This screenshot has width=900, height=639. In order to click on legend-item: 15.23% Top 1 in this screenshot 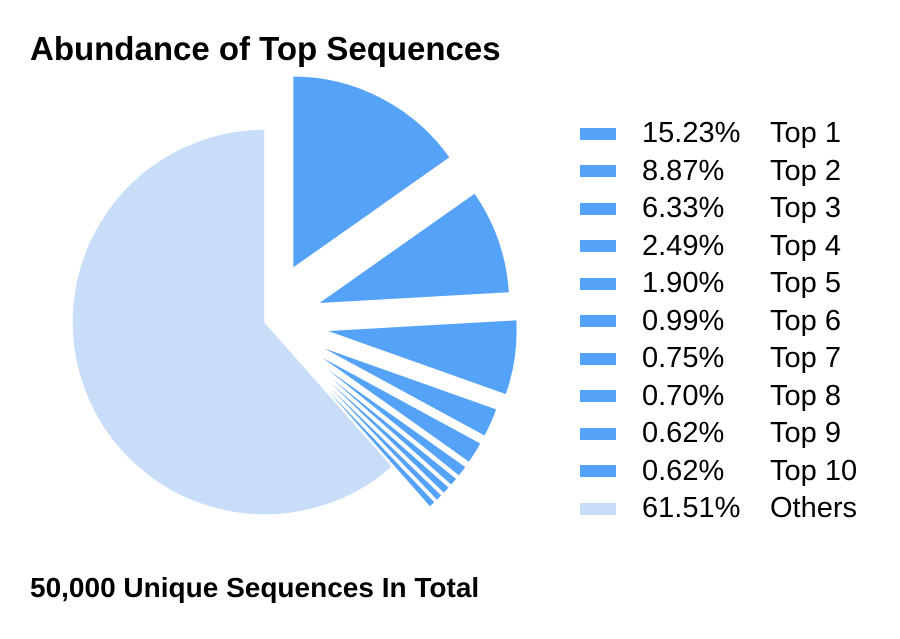, I will do `click(718, 134)`.